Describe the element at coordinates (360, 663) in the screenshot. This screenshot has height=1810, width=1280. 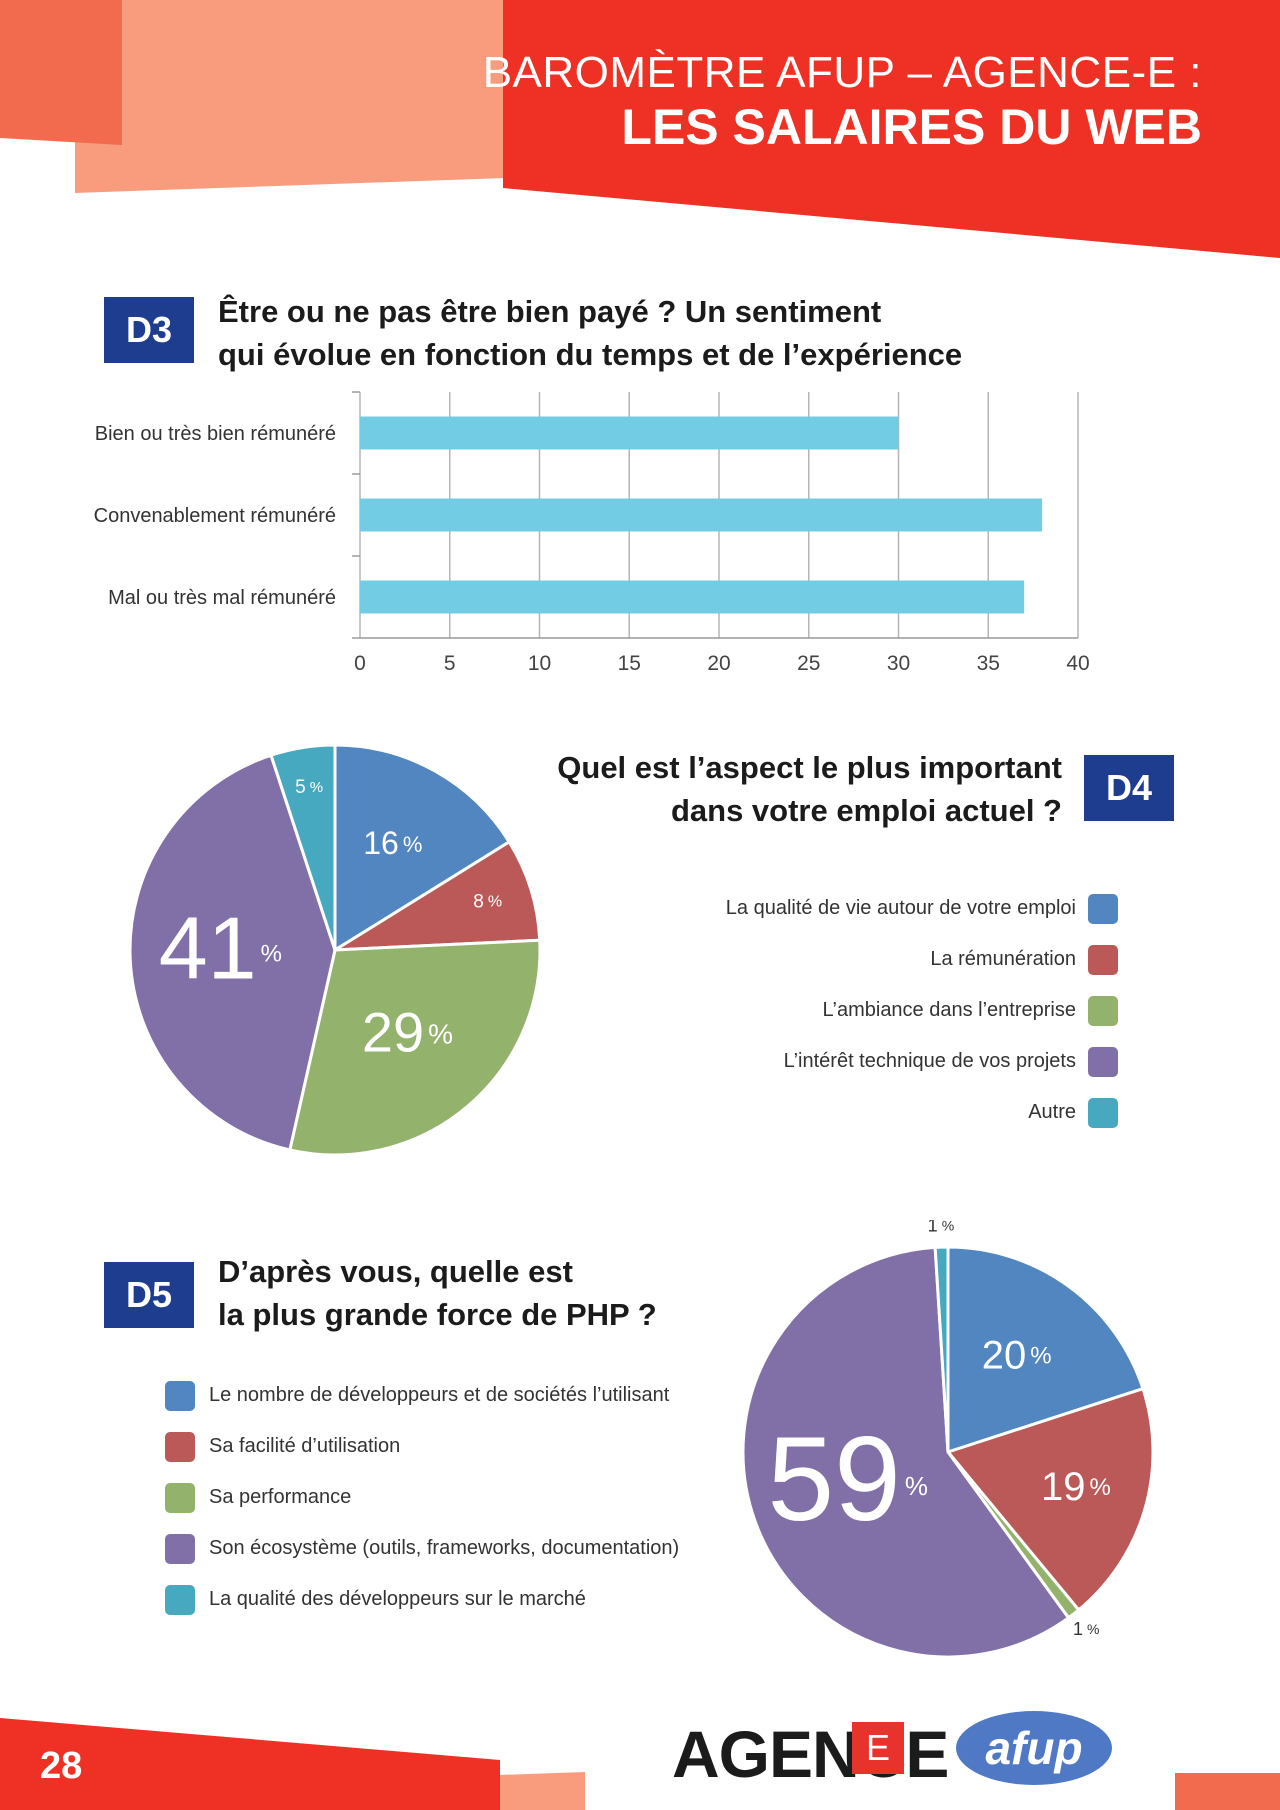
I see `x-tick-label: 0` at that location.